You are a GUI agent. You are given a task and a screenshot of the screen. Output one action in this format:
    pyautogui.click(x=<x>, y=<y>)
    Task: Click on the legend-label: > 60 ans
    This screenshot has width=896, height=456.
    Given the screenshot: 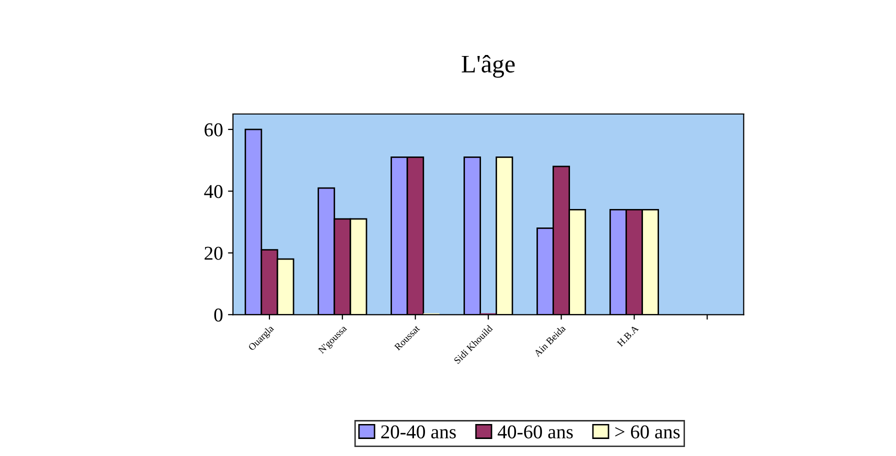 What is the action you would take?
    pyautogui.click(x=647, y=431)
    